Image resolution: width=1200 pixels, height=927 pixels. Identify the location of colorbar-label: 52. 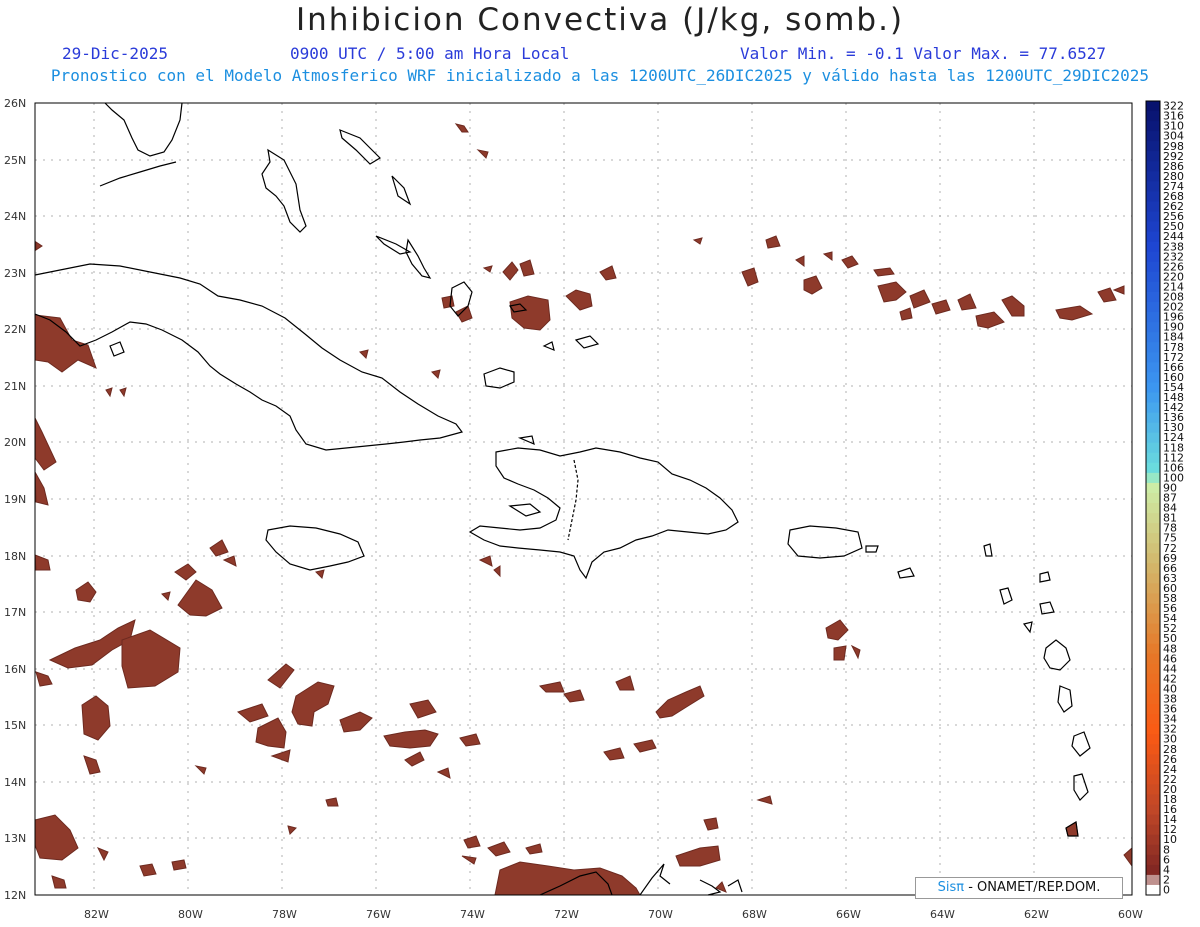
(1170, 628).